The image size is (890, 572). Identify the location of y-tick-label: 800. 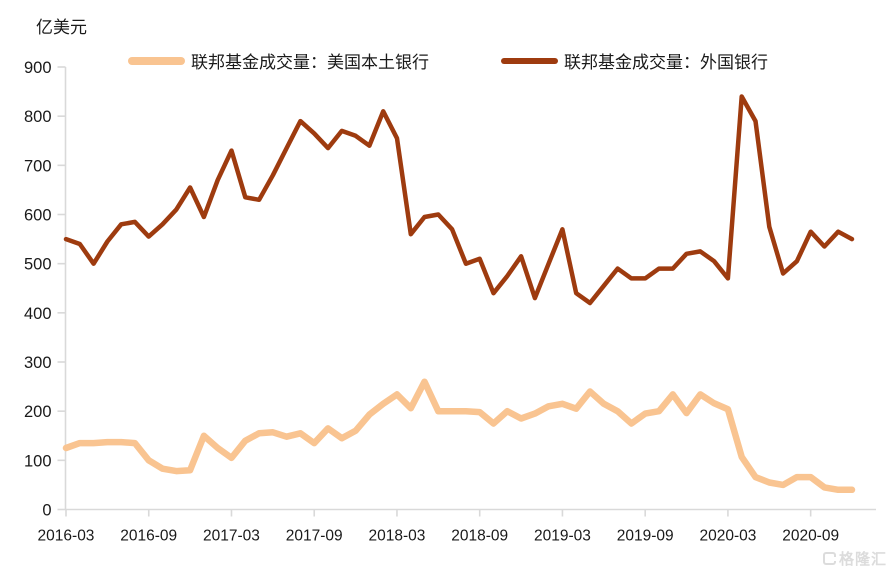
(38, 117).